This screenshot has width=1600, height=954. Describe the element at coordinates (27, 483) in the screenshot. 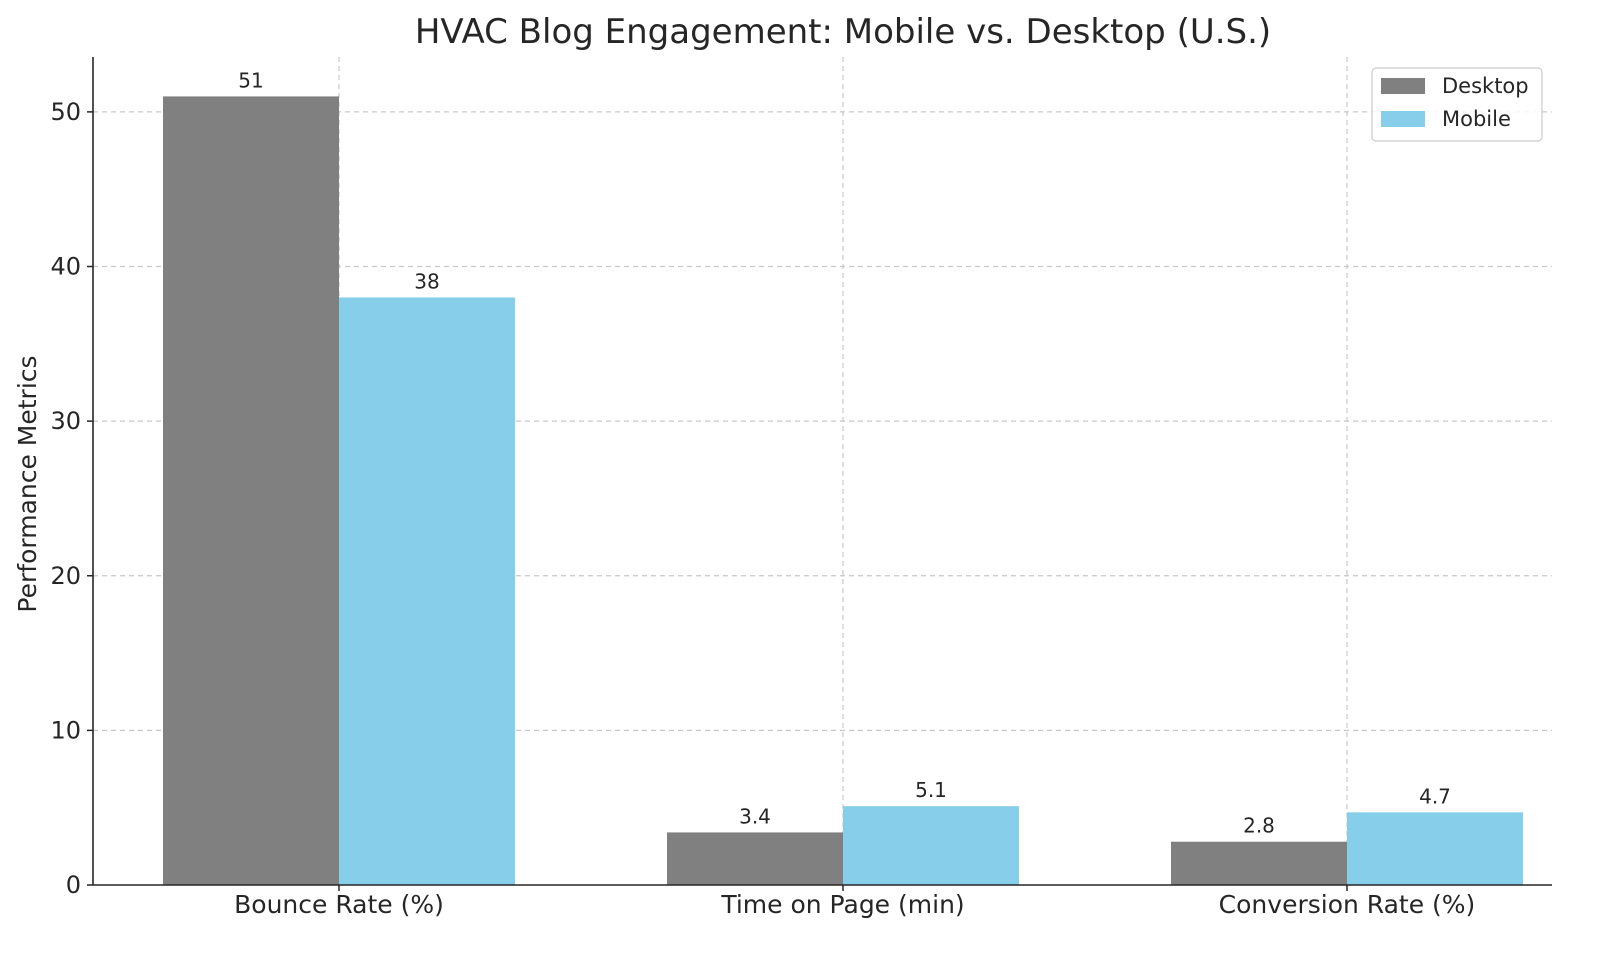

I see `y-axis-label: Performance Metrics` at that location.